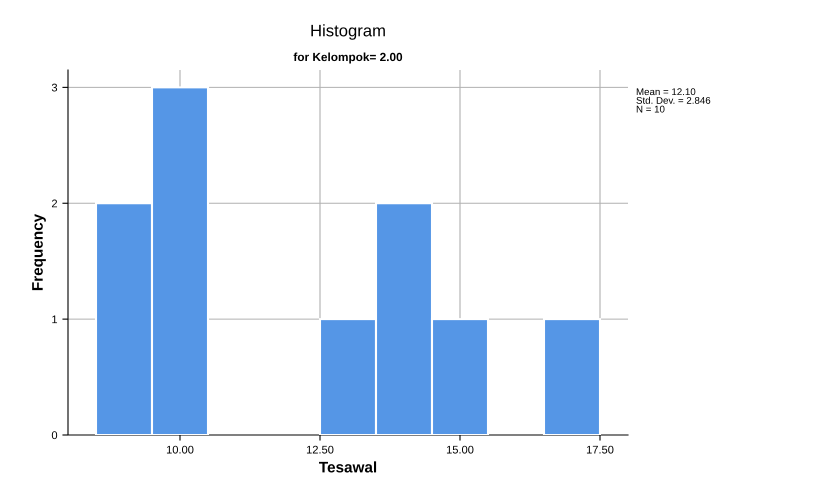 Image resolution: width=825 pixels, height=490 pixels. Describe the element at coordinates (348, 32) in the screenshot. I see `chart-title: Histogram` at that location.